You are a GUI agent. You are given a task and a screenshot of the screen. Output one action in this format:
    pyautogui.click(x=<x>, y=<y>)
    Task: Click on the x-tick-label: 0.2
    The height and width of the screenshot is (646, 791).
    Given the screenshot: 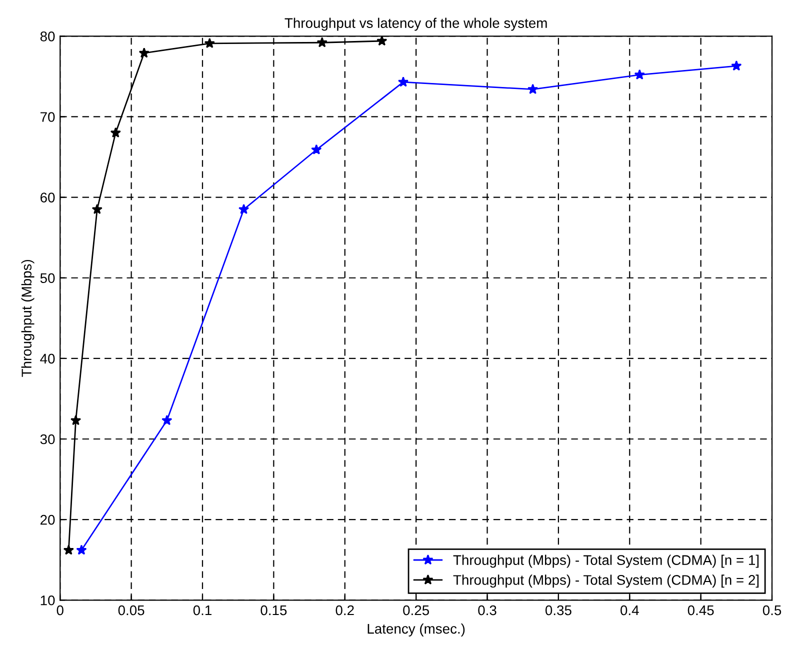 What is the action you would take?
    pyautogui.click(x=345, y=610)
    